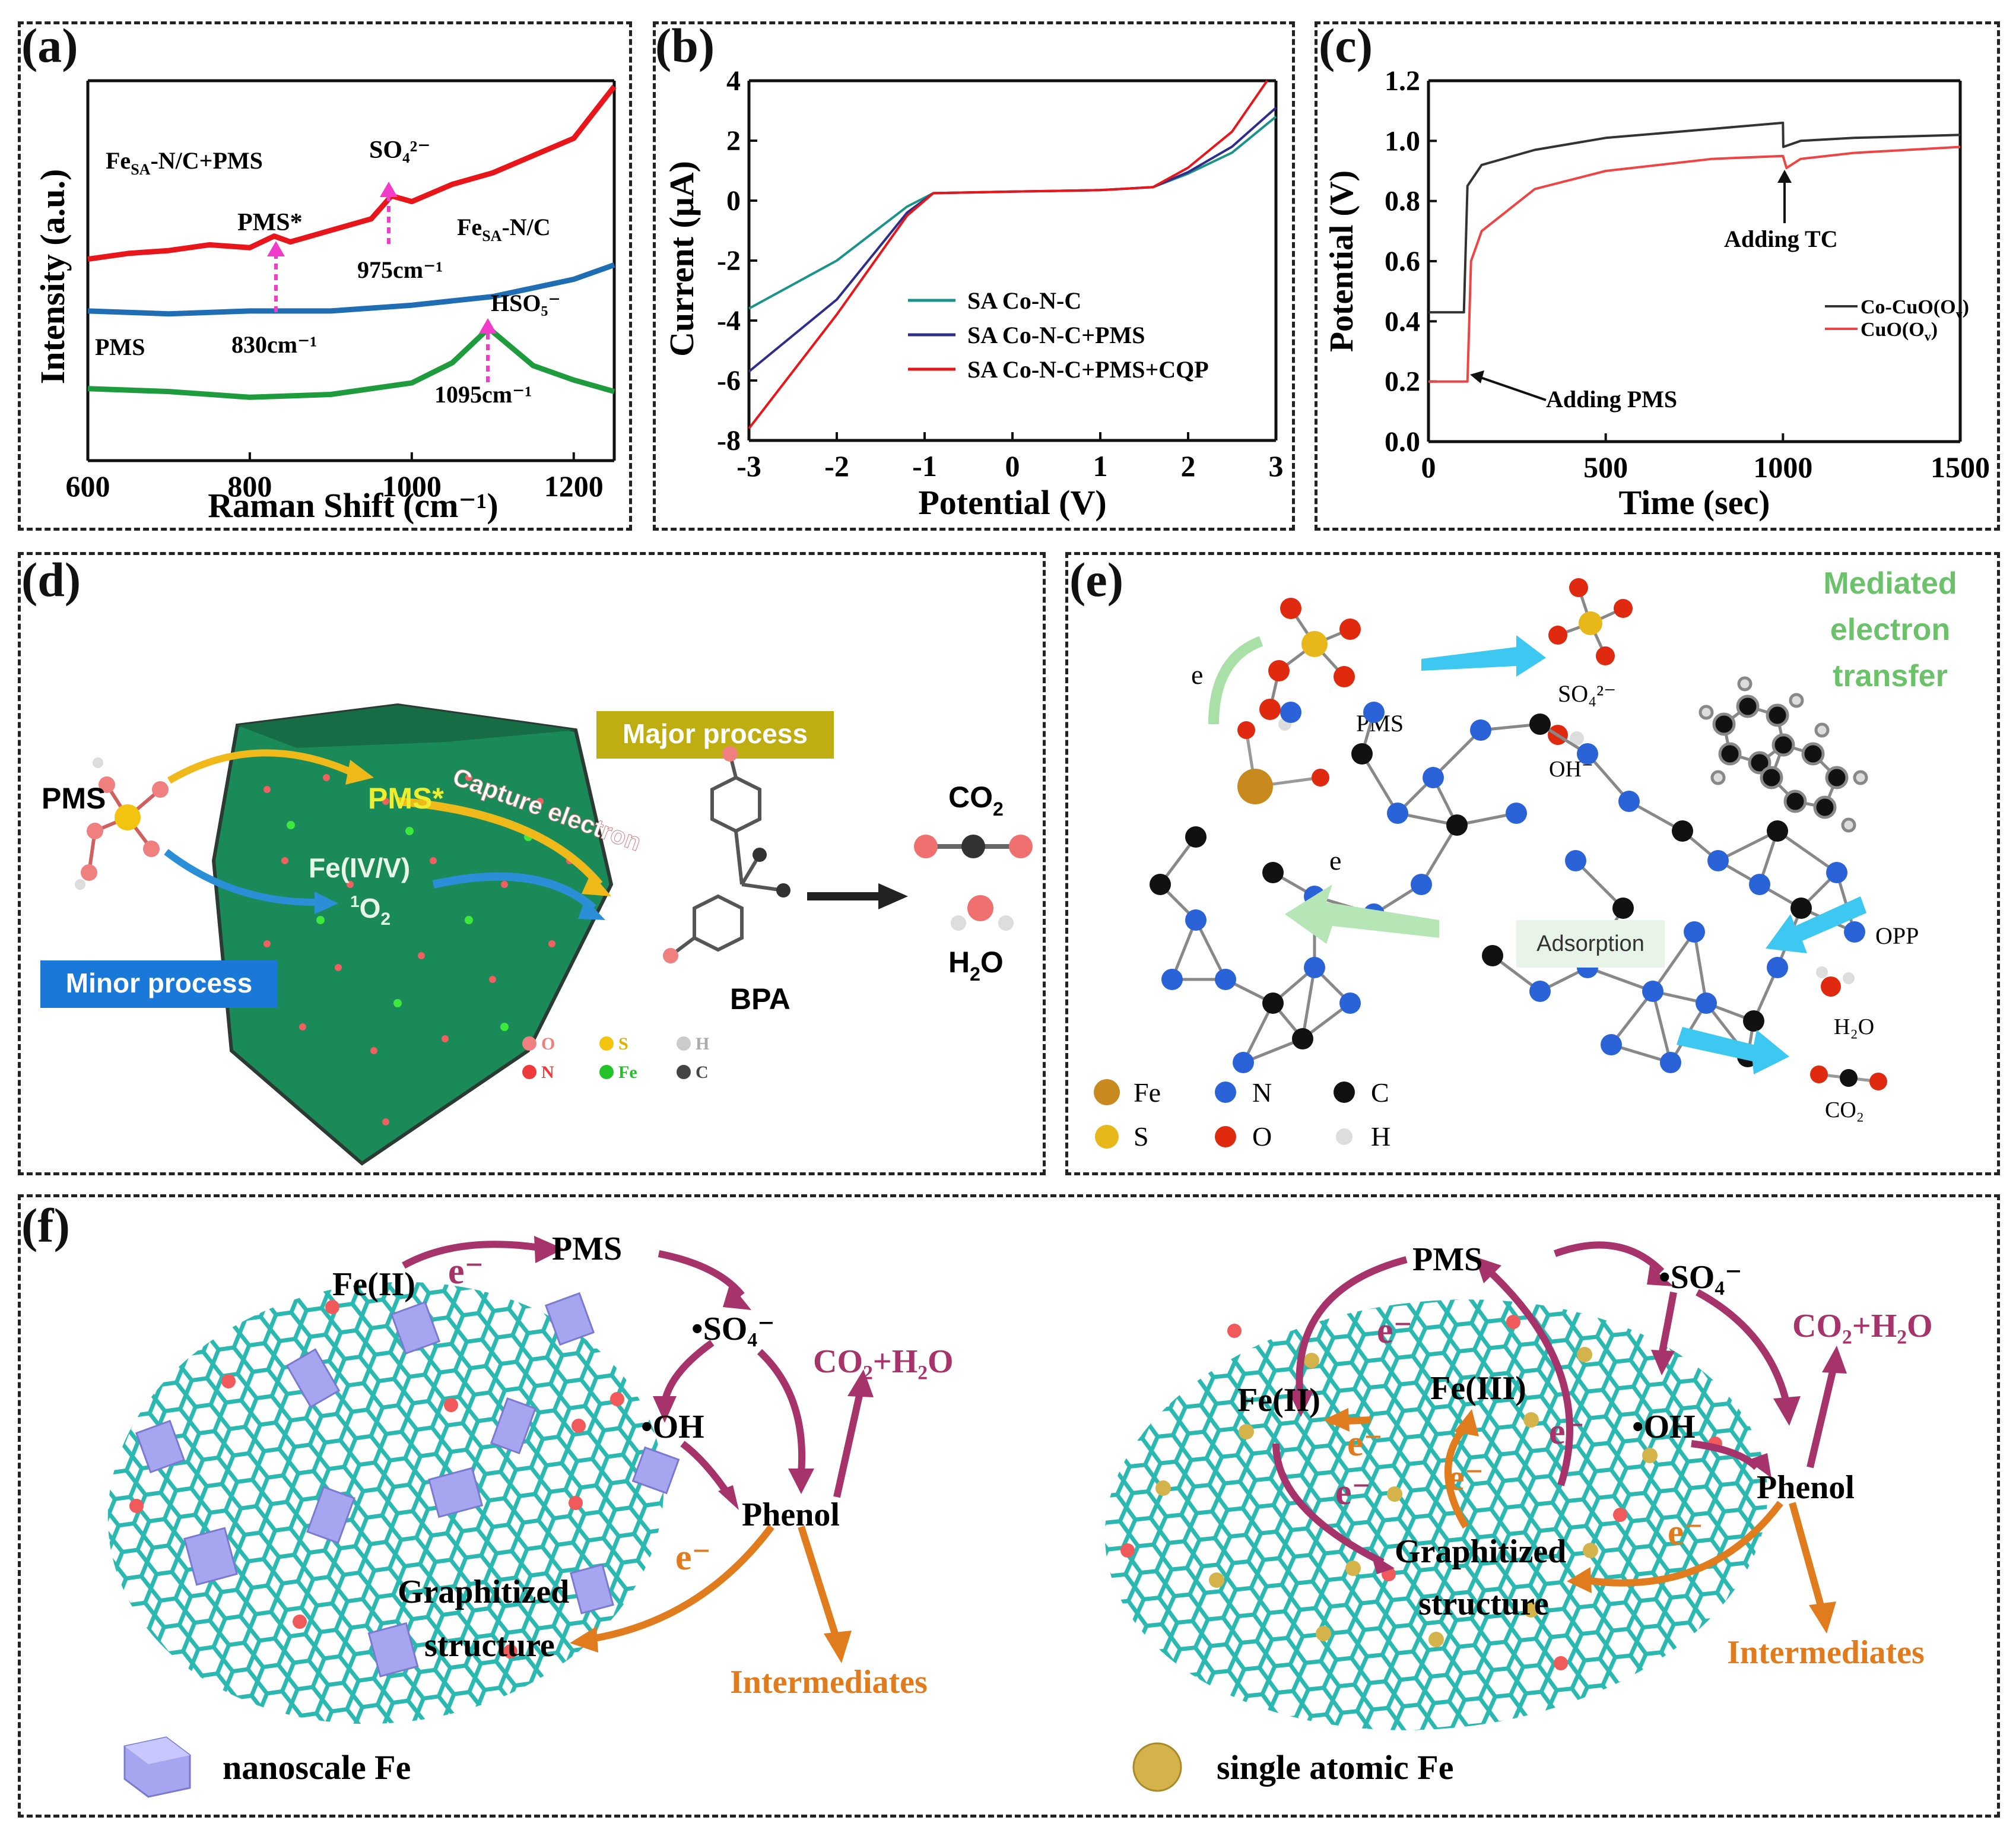  I want to click on y-tick-label: 0, so click(733, 201).